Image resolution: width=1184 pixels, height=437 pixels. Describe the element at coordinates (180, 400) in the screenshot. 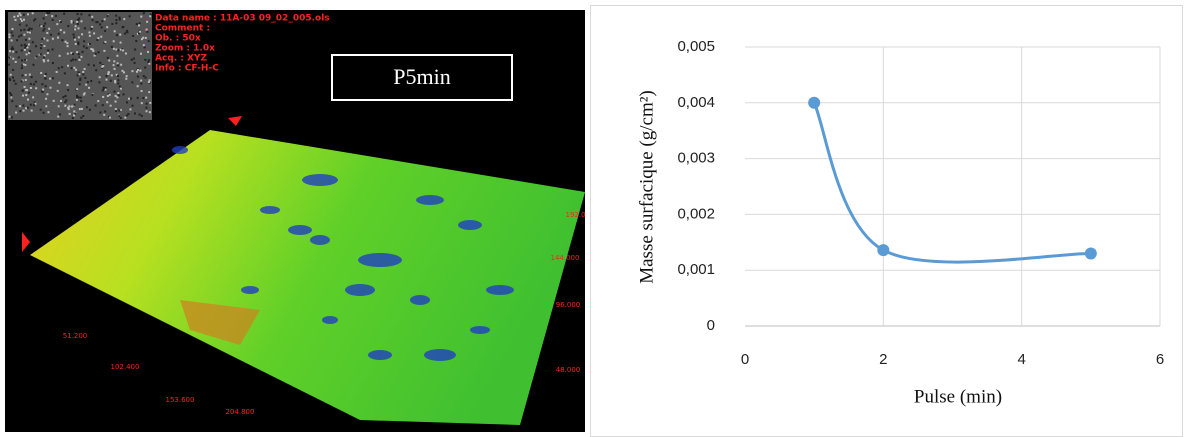

I see `image-axis-label: 153.600` at that location.